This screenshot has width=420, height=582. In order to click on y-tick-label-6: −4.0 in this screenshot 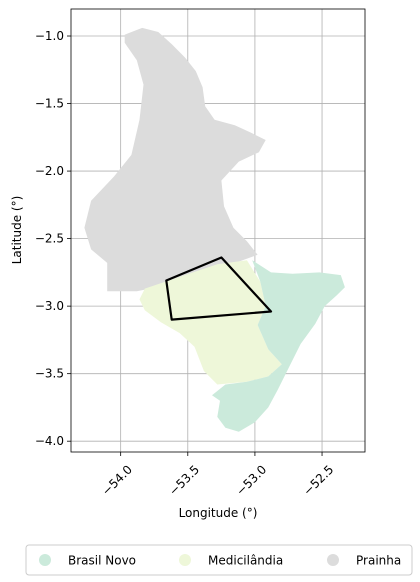, I will do `click(49, 441)`.